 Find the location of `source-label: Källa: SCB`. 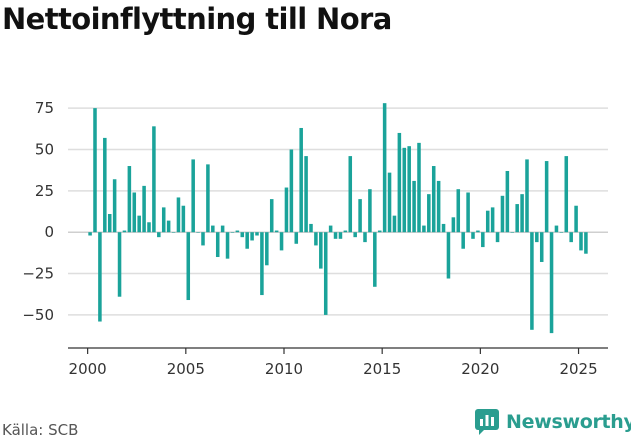

source-label: Källa: SCB is located at coordinates (40, 430).